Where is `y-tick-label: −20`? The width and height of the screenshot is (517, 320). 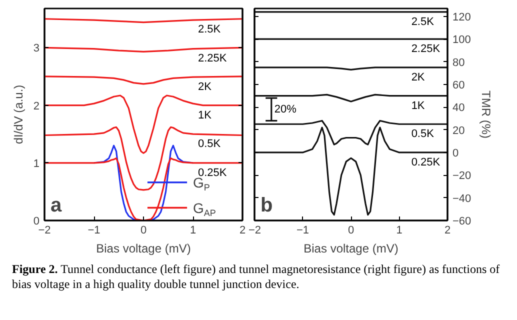
y-tick-label: −20 is located at coordinates (462, 176).